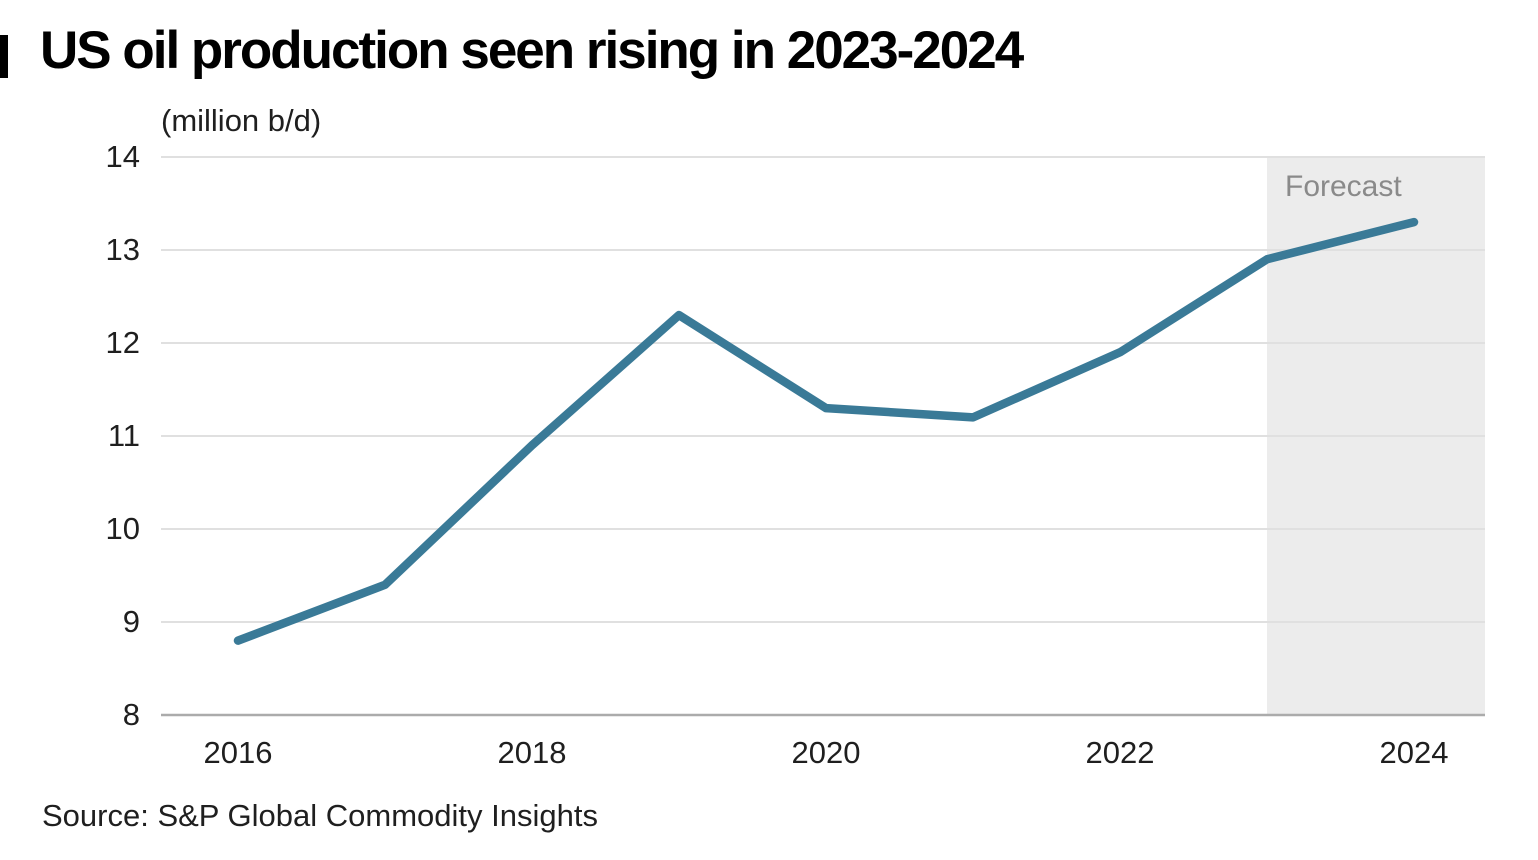 This screenshot has height=860, width=1538. I want to click on y-tick-label: 14, so click(122, 156).